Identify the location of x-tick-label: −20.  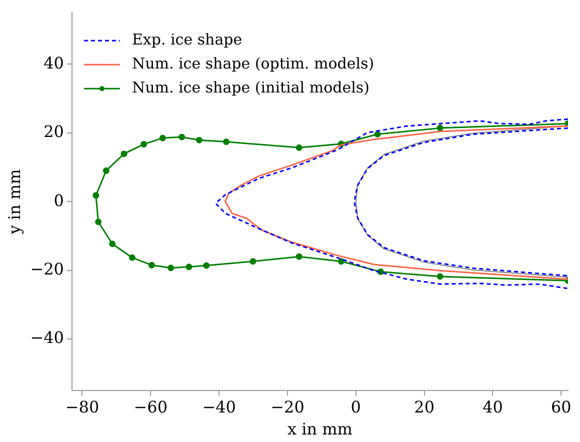
(287, 406).